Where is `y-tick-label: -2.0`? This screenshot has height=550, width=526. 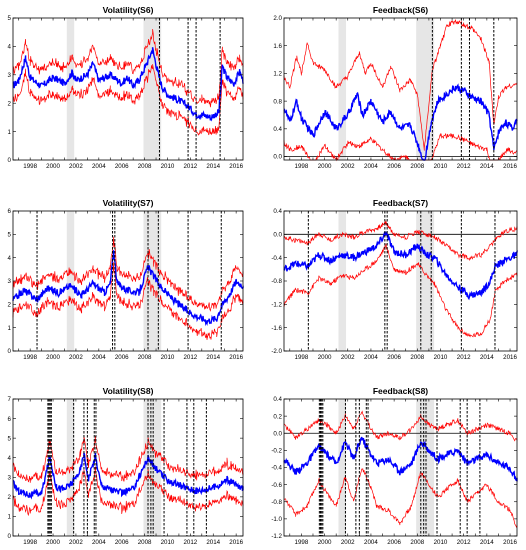
y-tick-label: -2.0 is located at coordinates (276, 351).